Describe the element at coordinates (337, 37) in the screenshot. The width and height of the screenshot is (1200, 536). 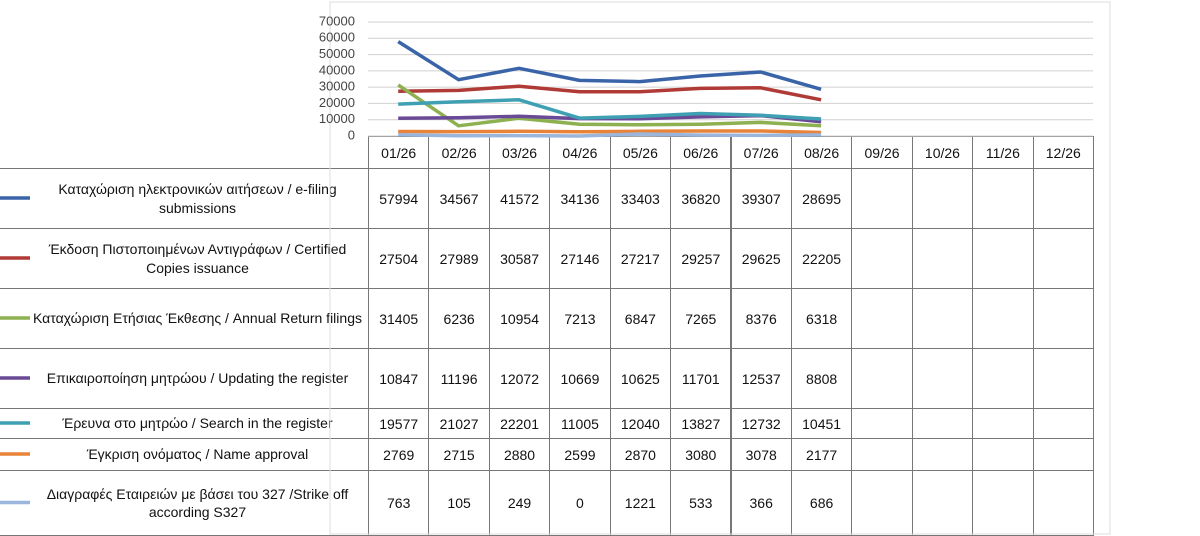
I see `y-tick-label: 60000` at that location.